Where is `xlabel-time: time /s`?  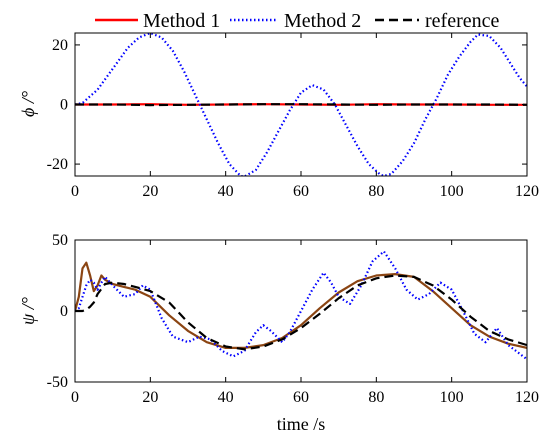 xlabel-time: time /s is located at coordinates (301, 424).